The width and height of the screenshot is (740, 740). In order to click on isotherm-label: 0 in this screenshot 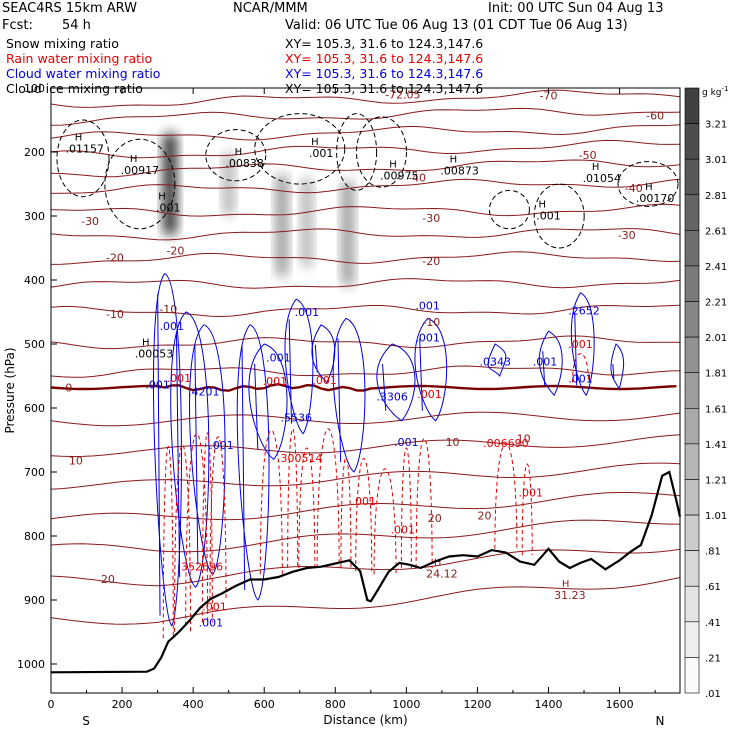, I will do `click(68, 388)`.